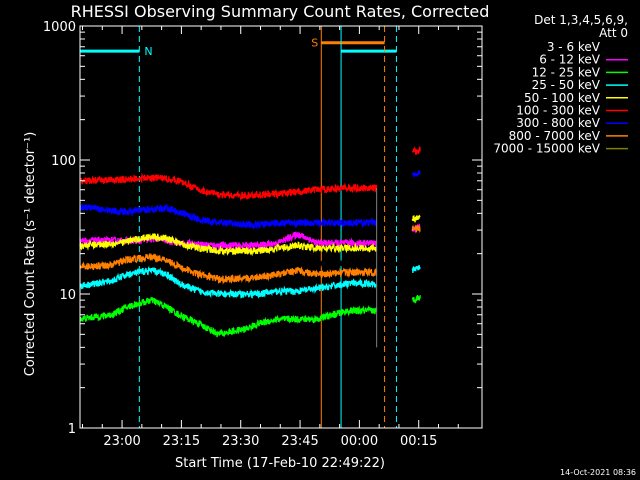 This screenshot has height=480, width=640. What do you see at coordinates (562, 98) in the screenshot?
I see `legend-entry-label: 50 - 100 keV` at bounding box center [562, 98].